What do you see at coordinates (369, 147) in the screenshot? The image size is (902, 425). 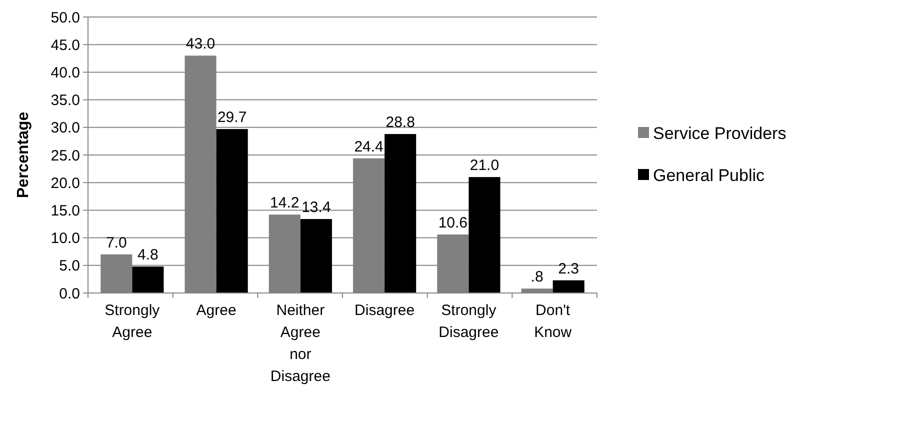 I see `data-label: 24.4` at bounding box center [369, 147].